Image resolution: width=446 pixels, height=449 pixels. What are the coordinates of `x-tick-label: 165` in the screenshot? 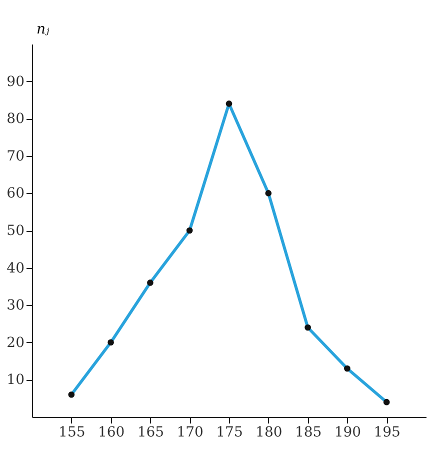 It's located at (150, 432).